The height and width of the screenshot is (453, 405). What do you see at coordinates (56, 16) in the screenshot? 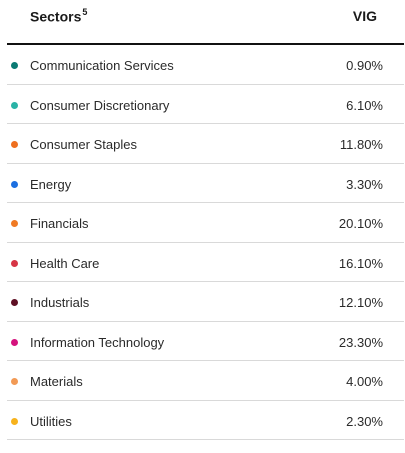
I see `sectors-header-label: Sectors` at bounding box center [56, 16].